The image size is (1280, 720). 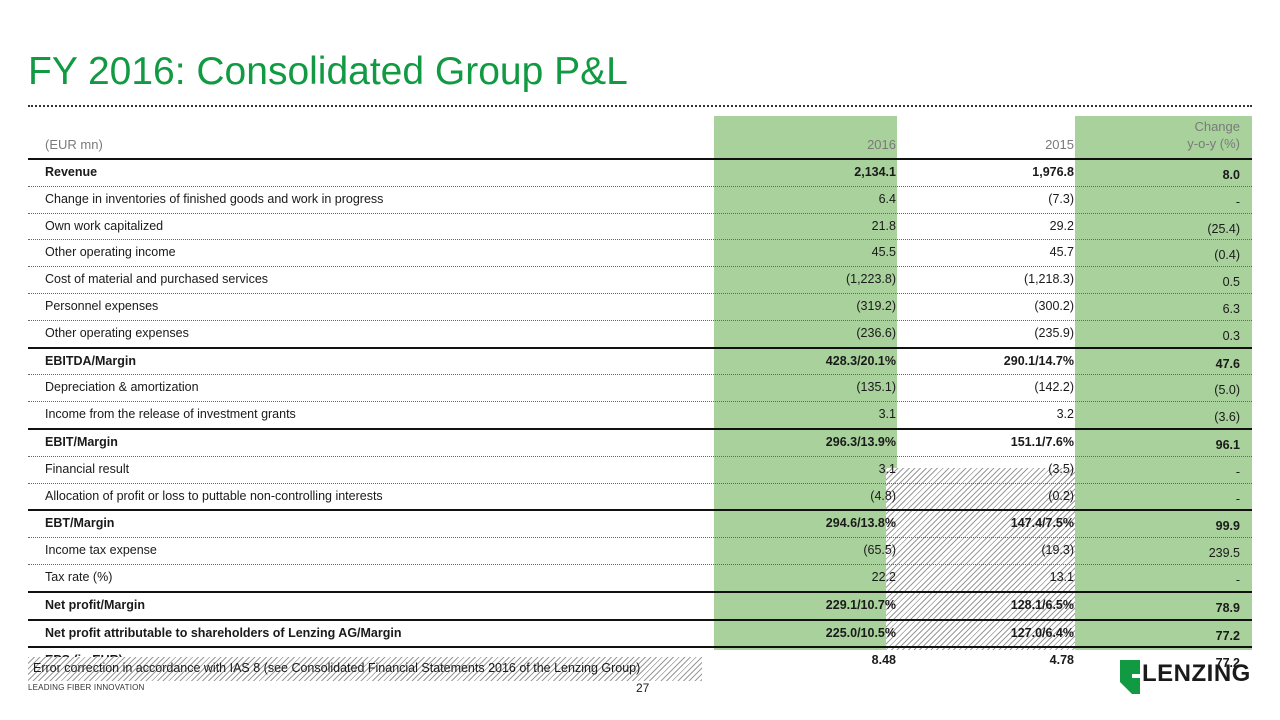 I want to click on value-2016: 229.1/10.7%, so click(x=860, y=604).